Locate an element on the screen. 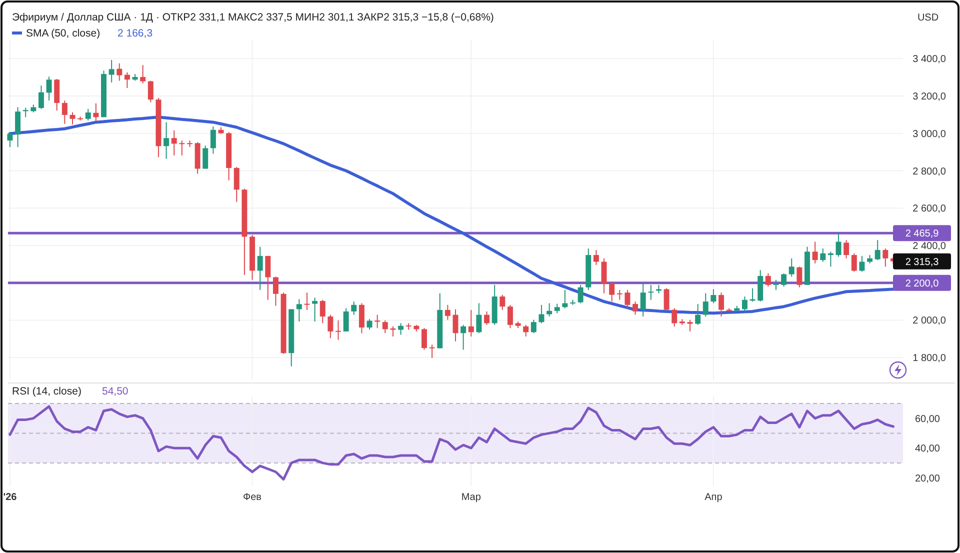  y-tick-label: 2 000,0 is located at coordinates (929, 321).